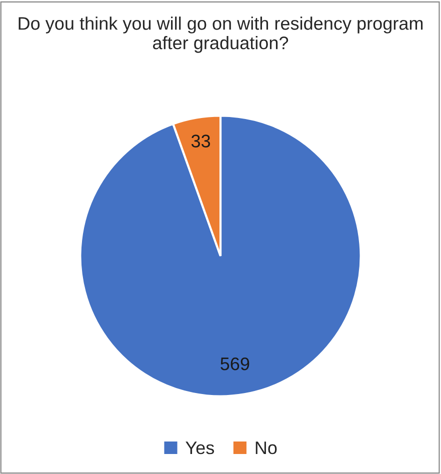 Image resolution: width=441 pixels, height=474 pixels. I want to click on chart-title: Do you think you will go on with residency program after graduation?, so click(220, 34).